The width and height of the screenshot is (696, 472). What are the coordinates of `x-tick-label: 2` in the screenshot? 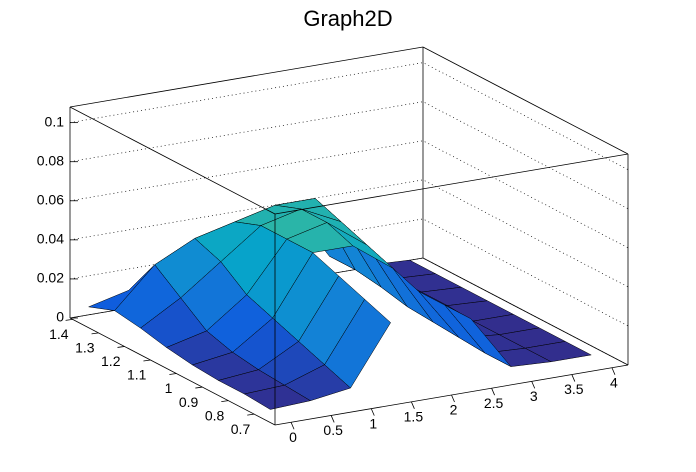 It's located at (454, 410).